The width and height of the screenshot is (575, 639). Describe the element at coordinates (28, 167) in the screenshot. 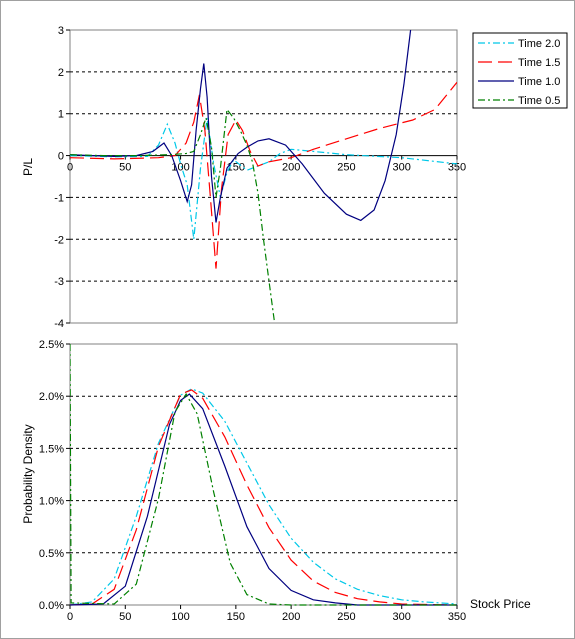

I see `top-y-axis-title: P/L` at that location.